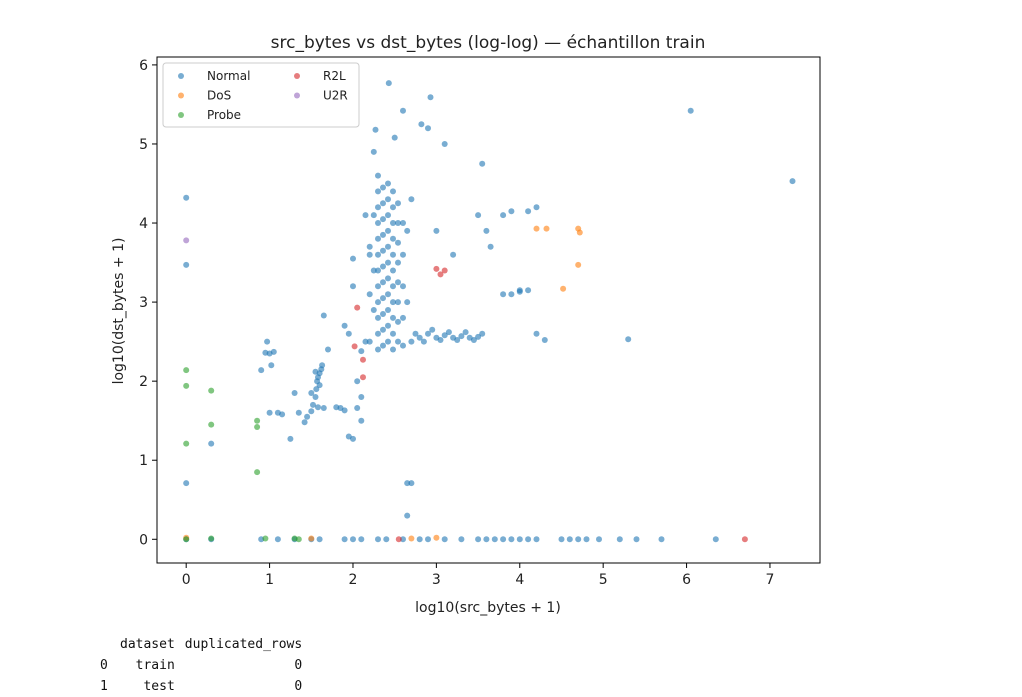 This screenshot has width=1022, height=697. Describe the element at coordinates (603, 580) in the screenshot. I see `x-tick-label: 5` at that location.